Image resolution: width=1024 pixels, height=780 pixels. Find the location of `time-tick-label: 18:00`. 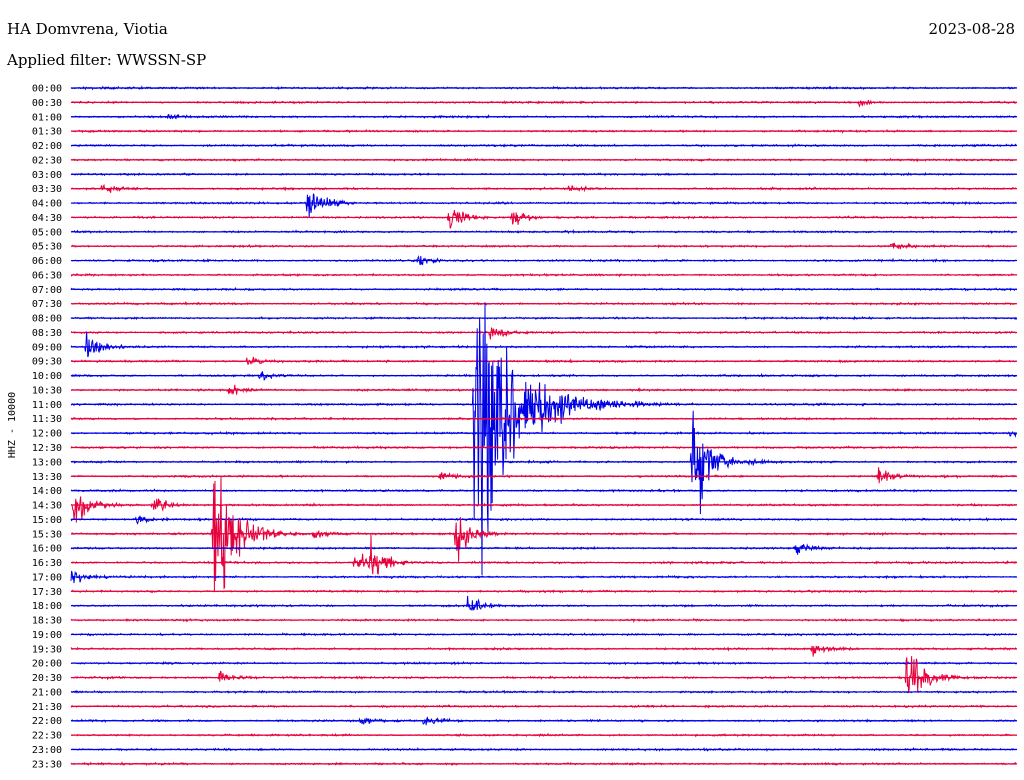

time-tick-label: 18:00 is located at coordinates (47, 606).